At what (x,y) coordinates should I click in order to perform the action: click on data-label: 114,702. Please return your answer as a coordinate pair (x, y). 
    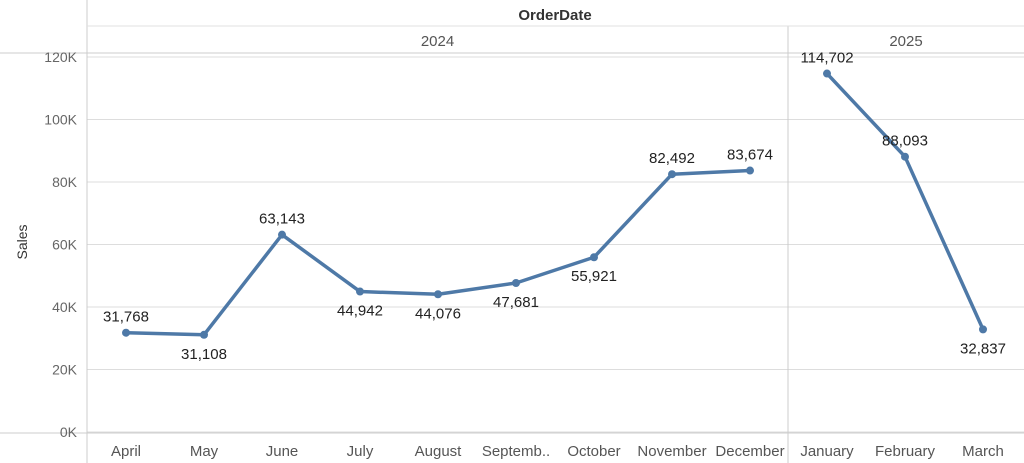
    Looking at the image, I should click on (826, 58).